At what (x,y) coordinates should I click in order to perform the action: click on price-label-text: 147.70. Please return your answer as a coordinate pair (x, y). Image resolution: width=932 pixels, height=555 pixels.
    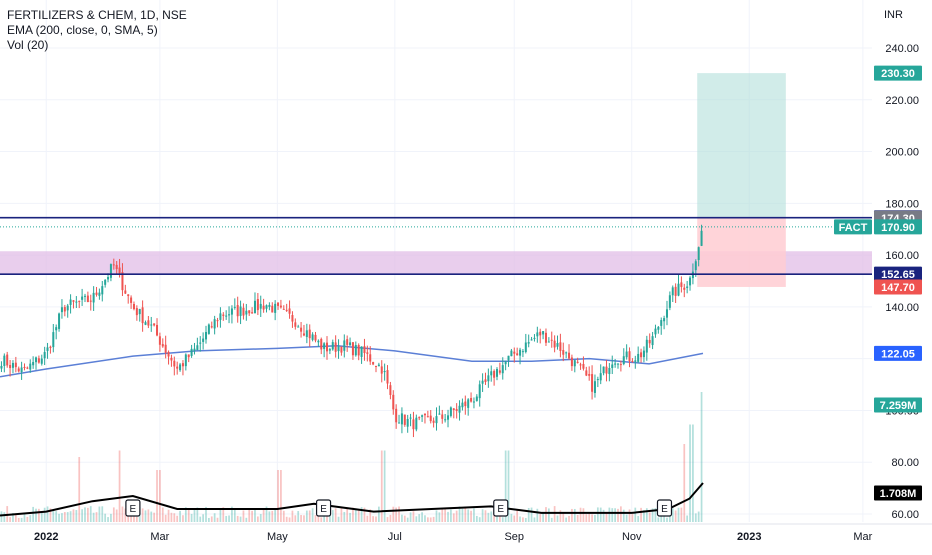
    Looking at the image, I should click on (898, 288).